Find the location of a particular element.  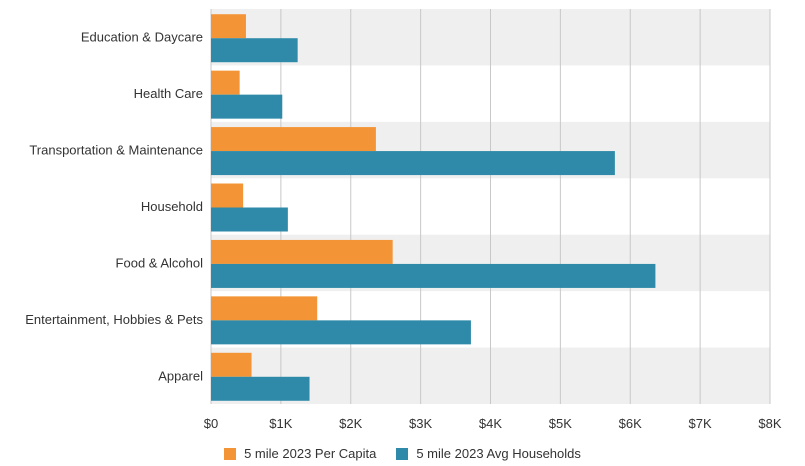

x-tick-label: $7K is located at coordinates (700, 423).